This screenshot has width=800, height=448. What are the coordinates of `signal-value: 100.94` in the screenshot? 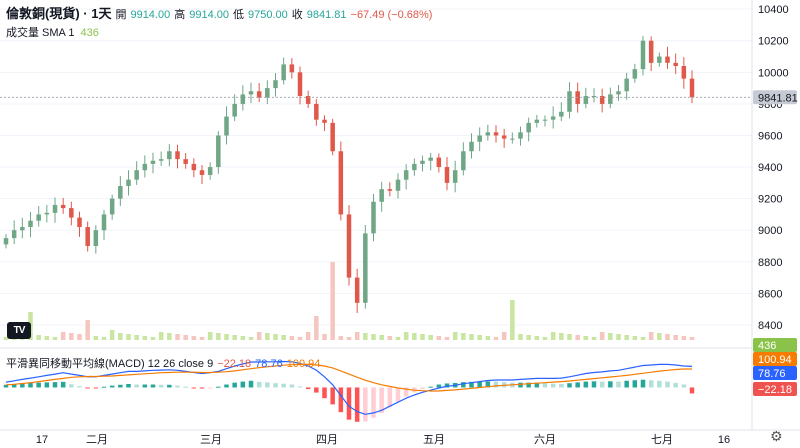 It's located at (303, 364).